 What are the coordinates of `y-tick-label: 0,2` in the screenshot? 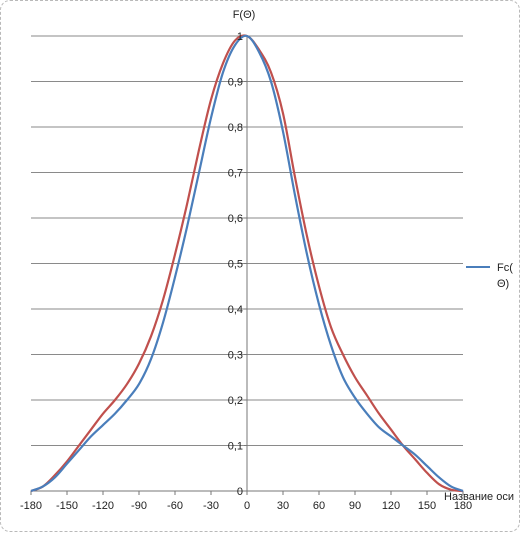 It's located at (235, 401).